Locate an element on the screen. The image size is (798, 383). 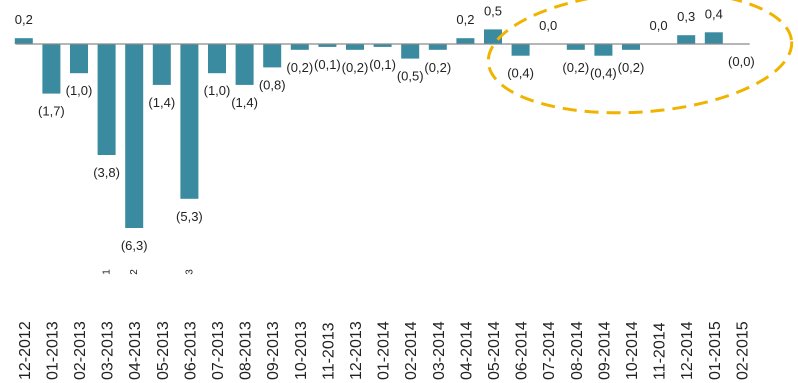
bar-08-2013 is located at coordinates (244, 64).